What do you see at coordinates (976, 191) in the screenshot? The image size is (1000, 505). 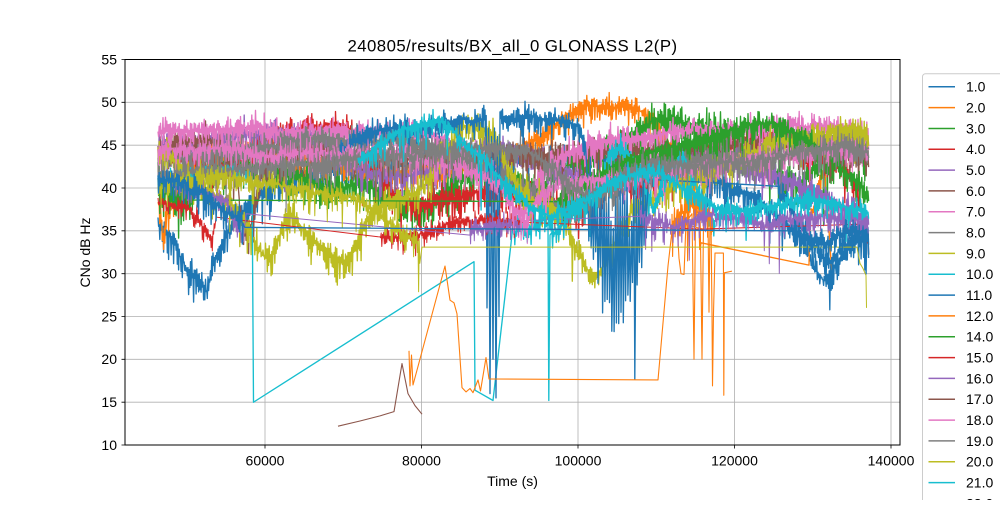 I see `svg-text: 6.0` at bounding box center [976, 191].